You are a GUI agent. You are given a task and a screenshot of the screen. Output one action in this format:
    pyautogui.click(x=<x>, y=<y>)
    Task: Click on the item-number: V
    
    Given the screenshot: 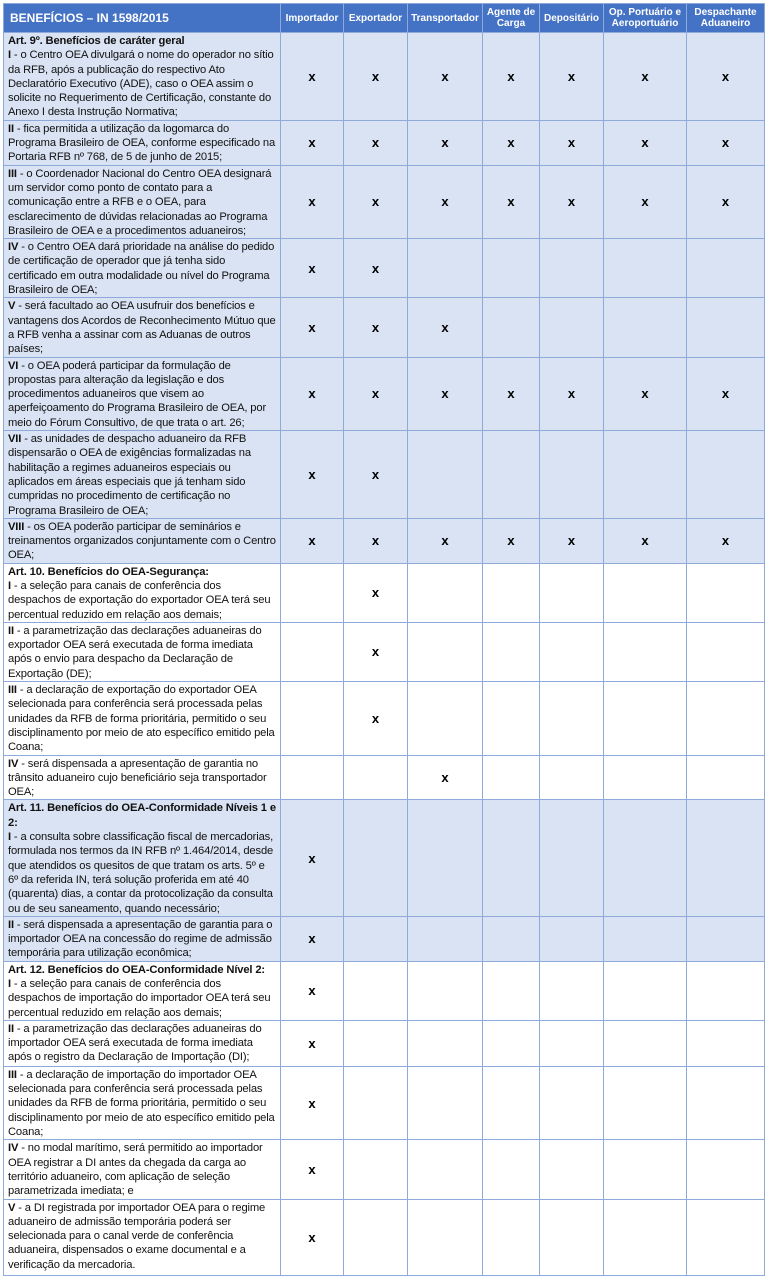 What is the action you would take?
    pyautogui.click(x=12, y=1207)
    